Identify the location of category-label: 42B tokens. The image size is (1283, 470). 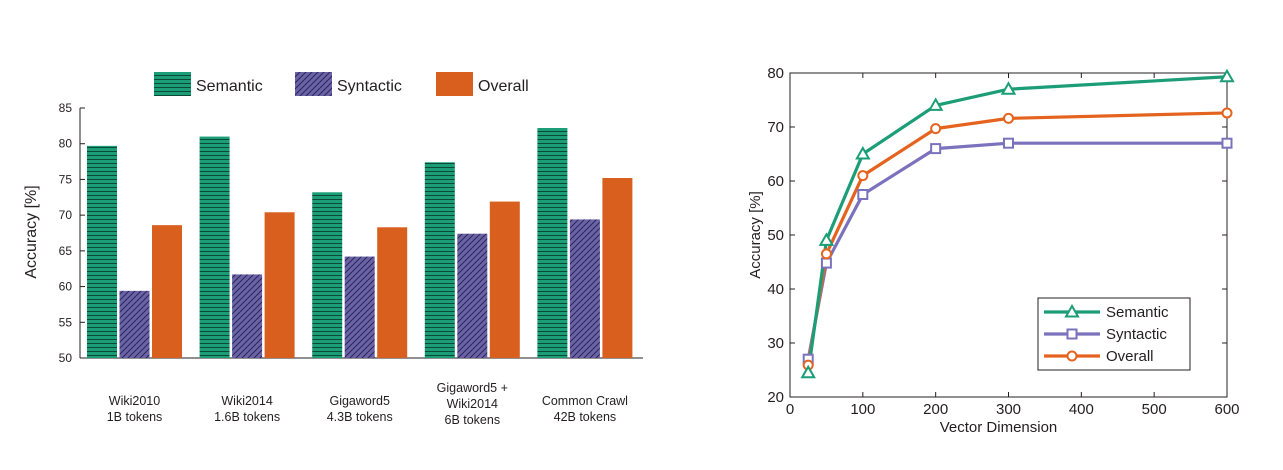
(585, 417).